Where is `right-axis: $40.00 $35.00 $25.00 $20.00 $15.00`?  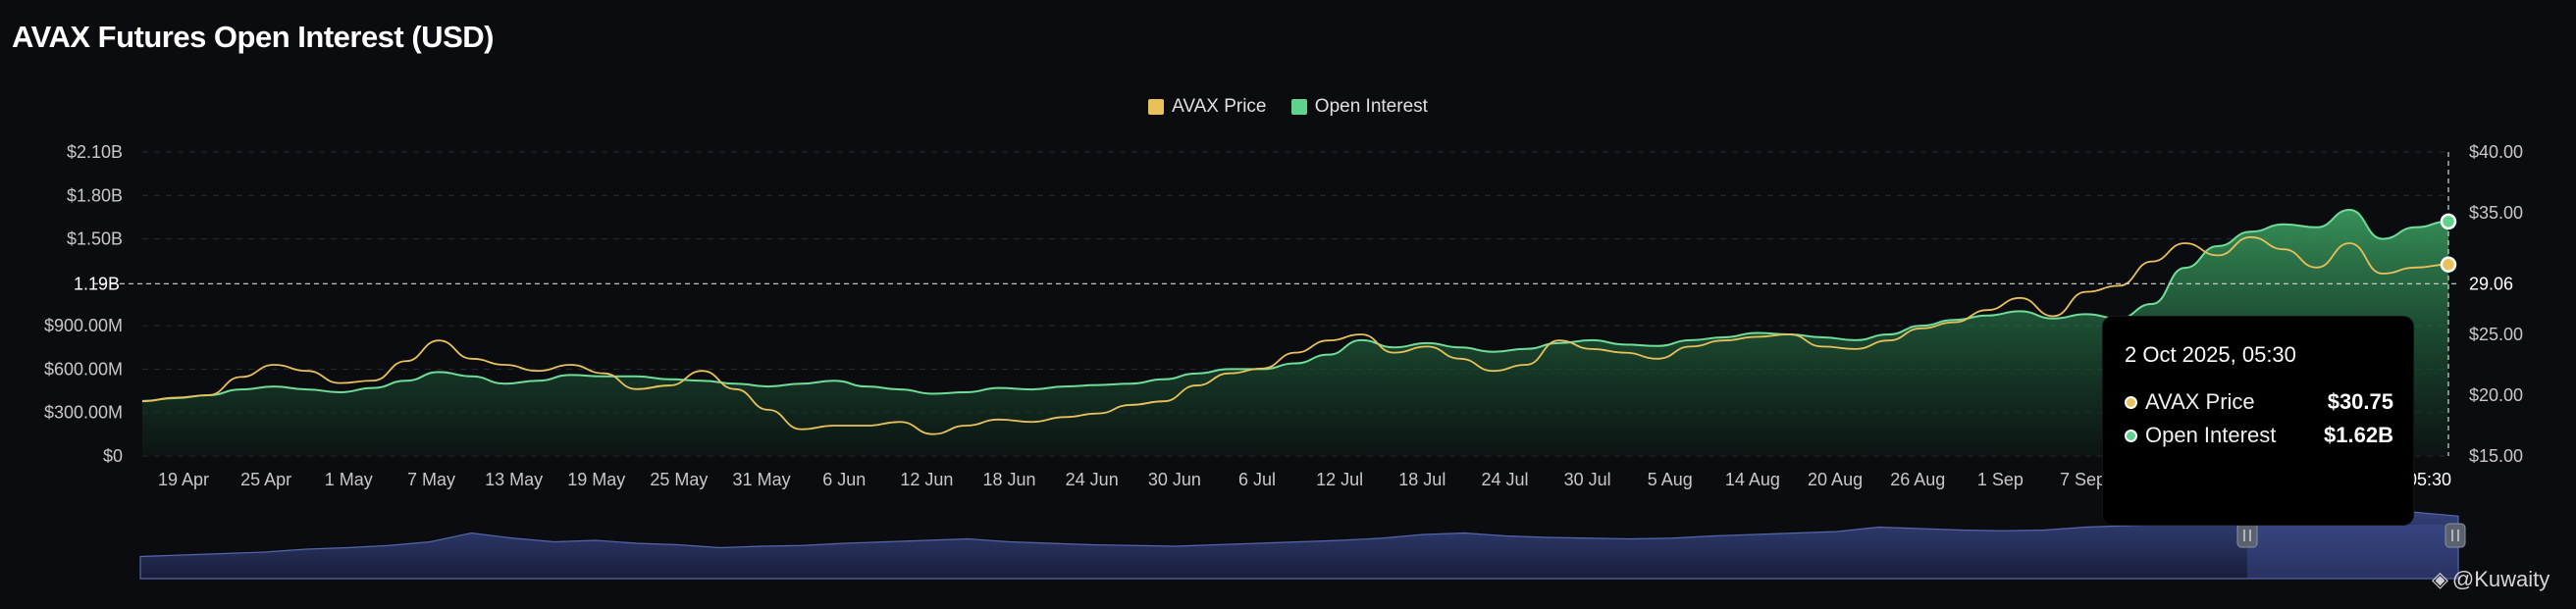 right-axis: $40.00 $35.00 $25.00 $20.00 $15.00 is located at coordinates (2496, 304).